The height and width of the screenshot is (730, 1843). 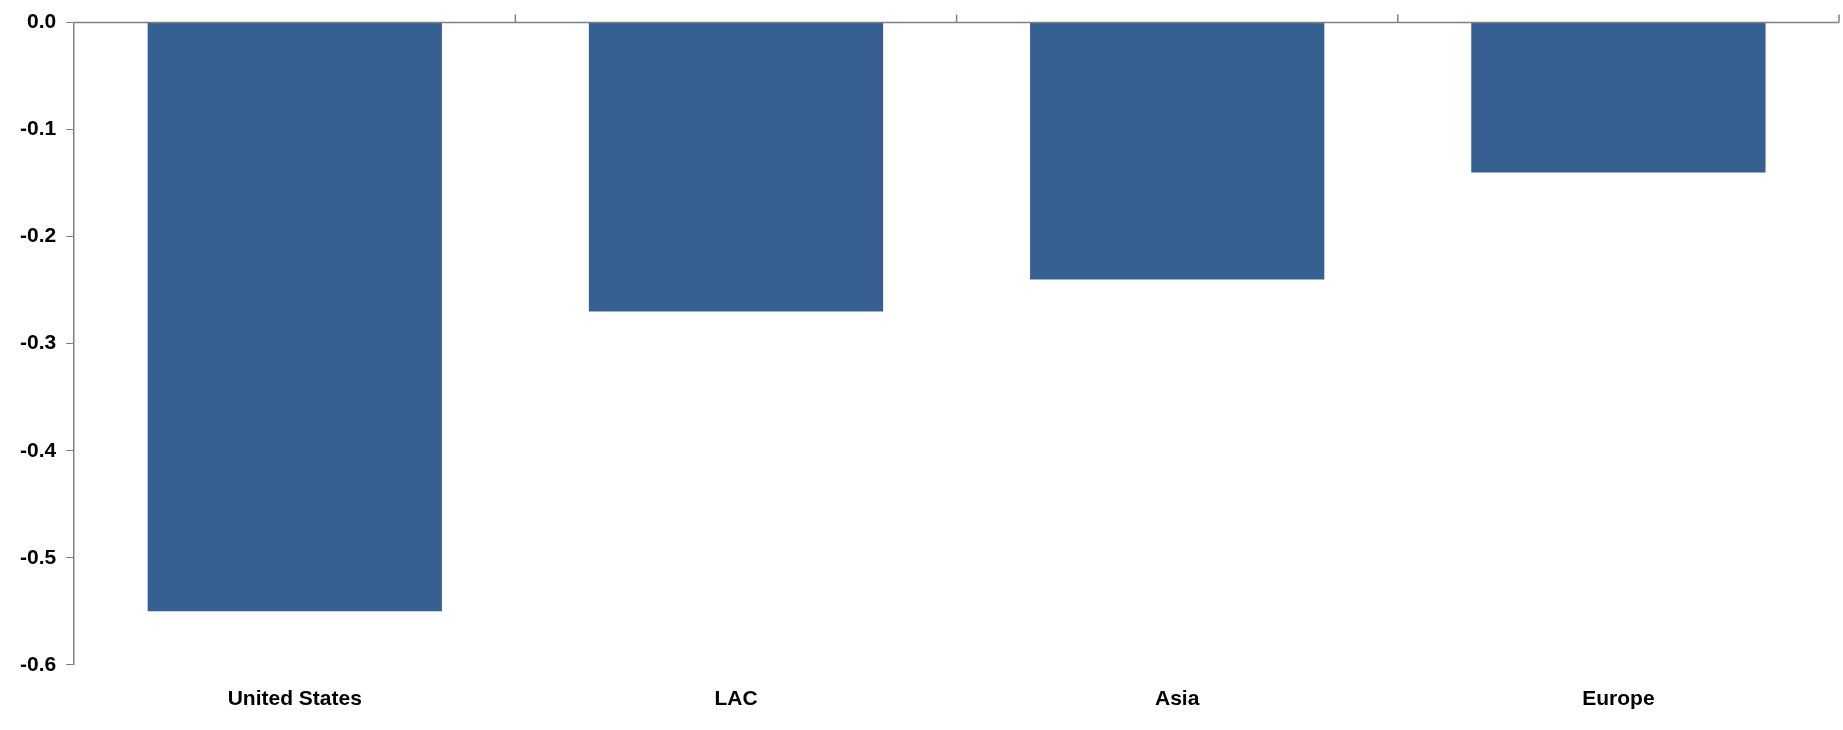 What do you see at coordinates (1177, 698) in the screenshot?
I see `x-tick-label: Asia` at bounding box center [1177, 698].